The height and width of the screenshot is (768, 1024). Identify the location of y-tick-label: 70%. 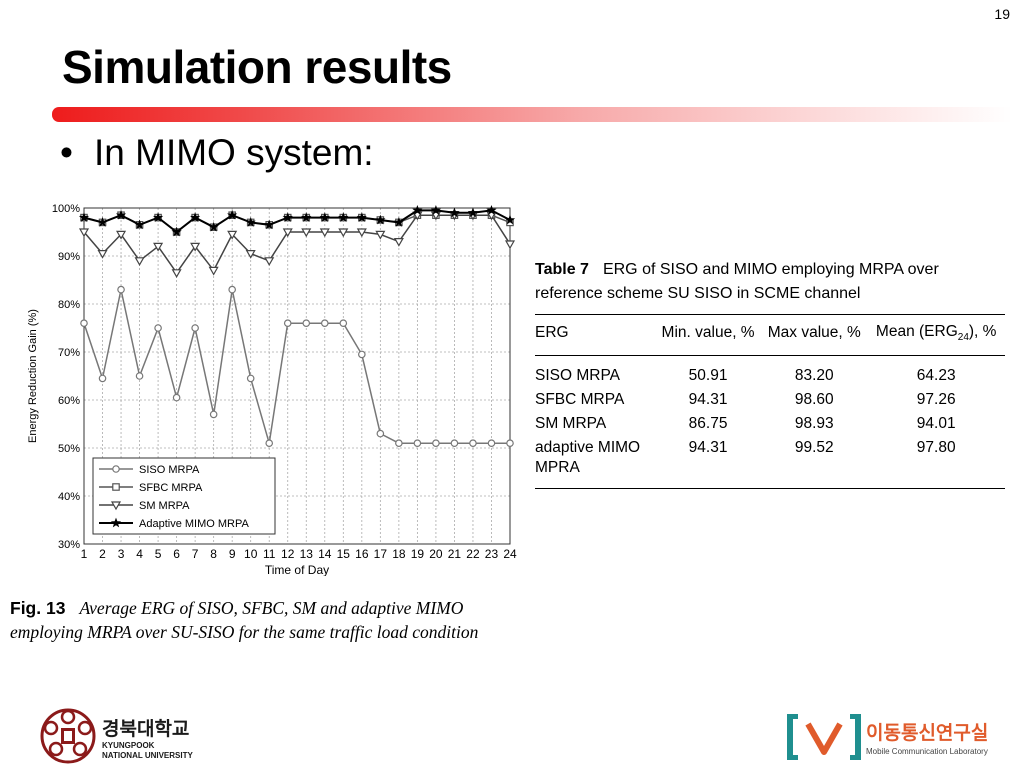
(69, 353).